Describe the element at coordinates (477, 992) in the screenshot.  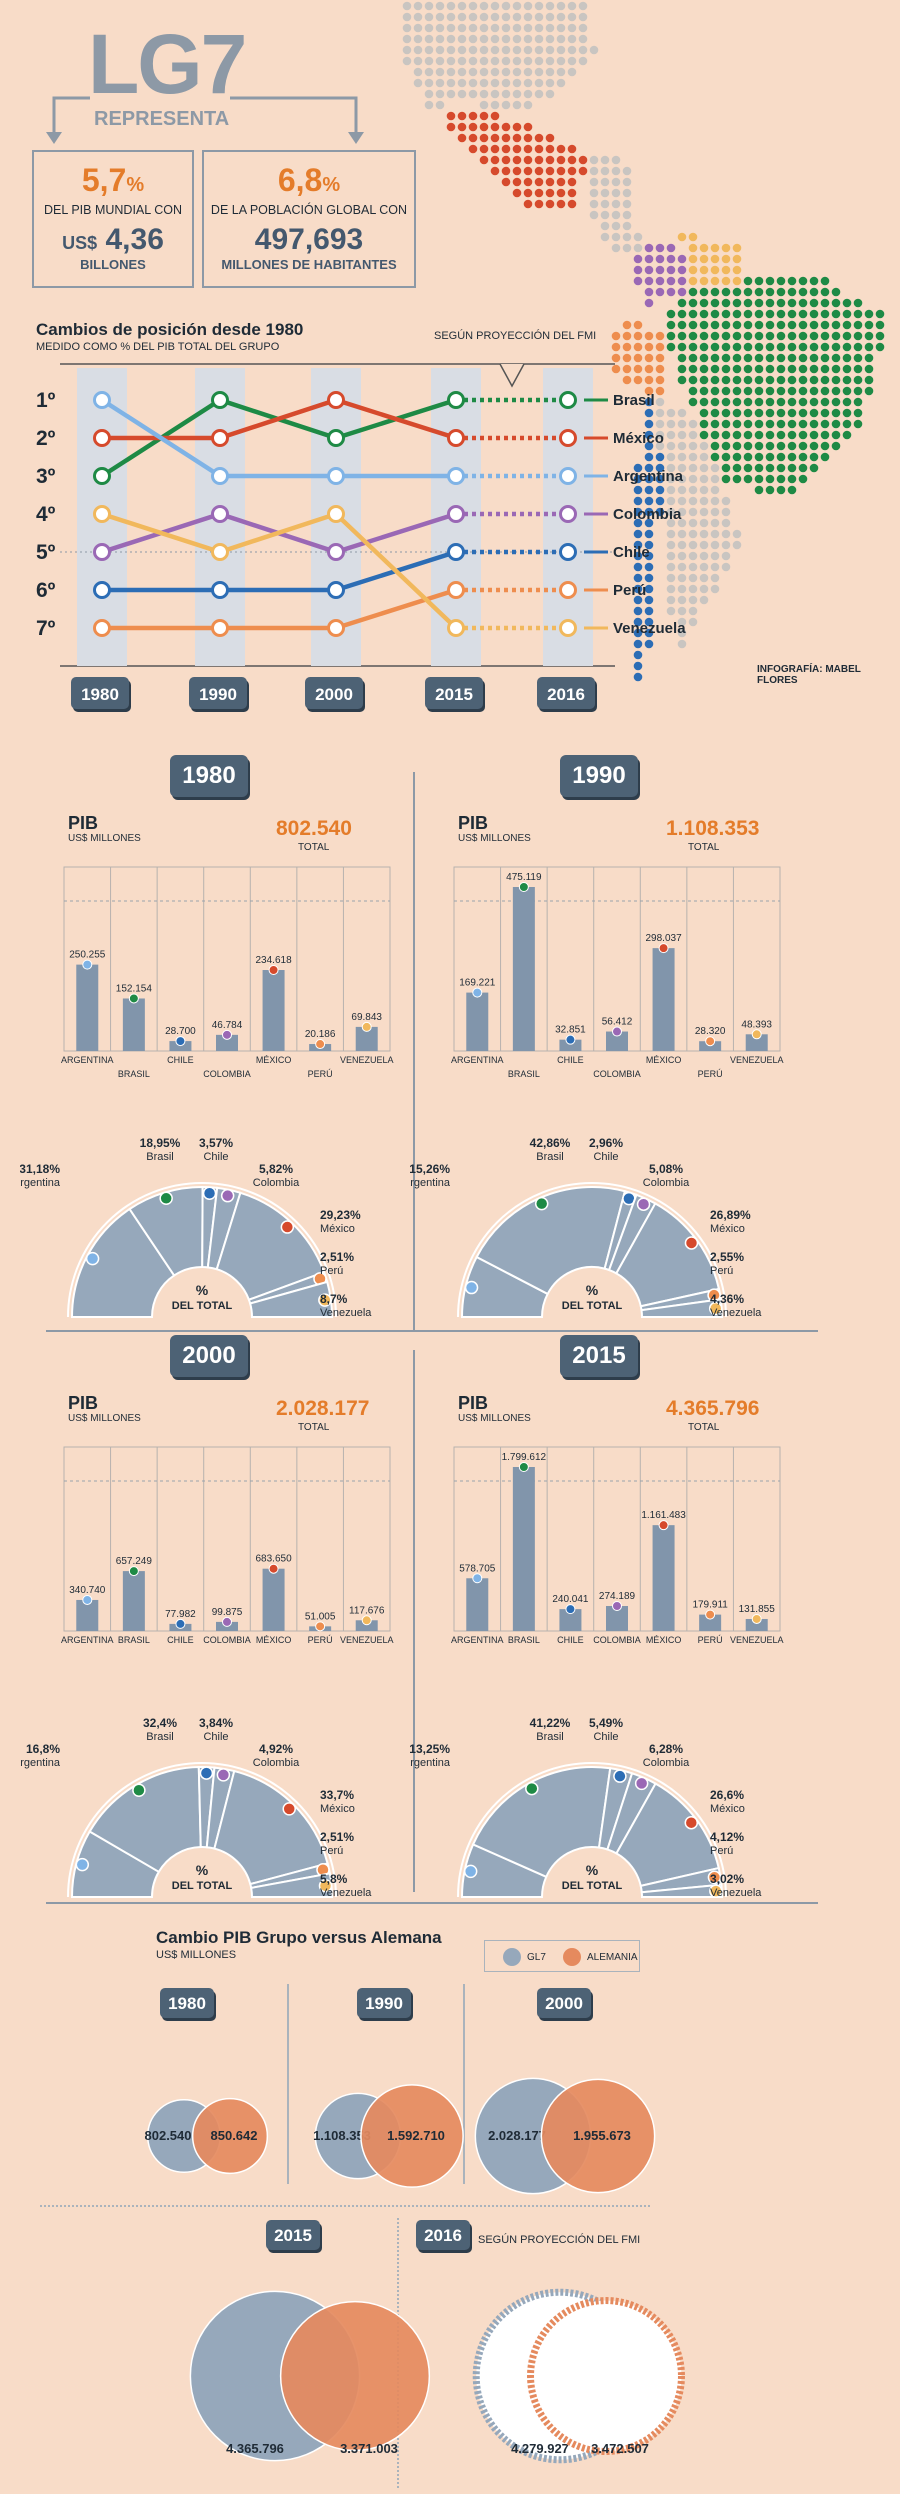
I see `bar-marker` at that location.